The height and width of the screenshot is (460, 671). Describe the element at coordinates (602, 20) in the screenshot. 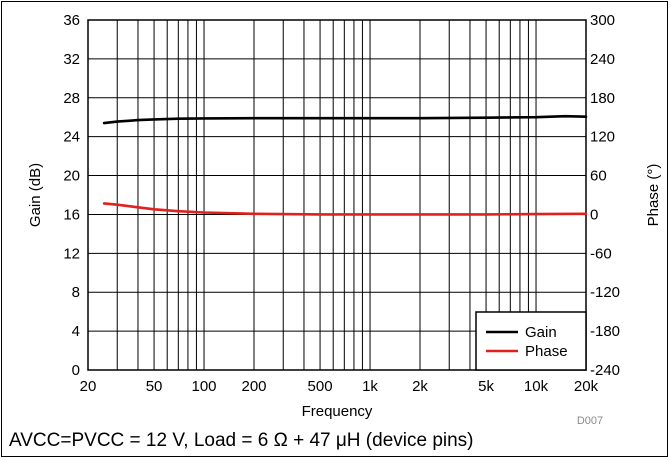

I see `right-tick-label: 300` at that location.